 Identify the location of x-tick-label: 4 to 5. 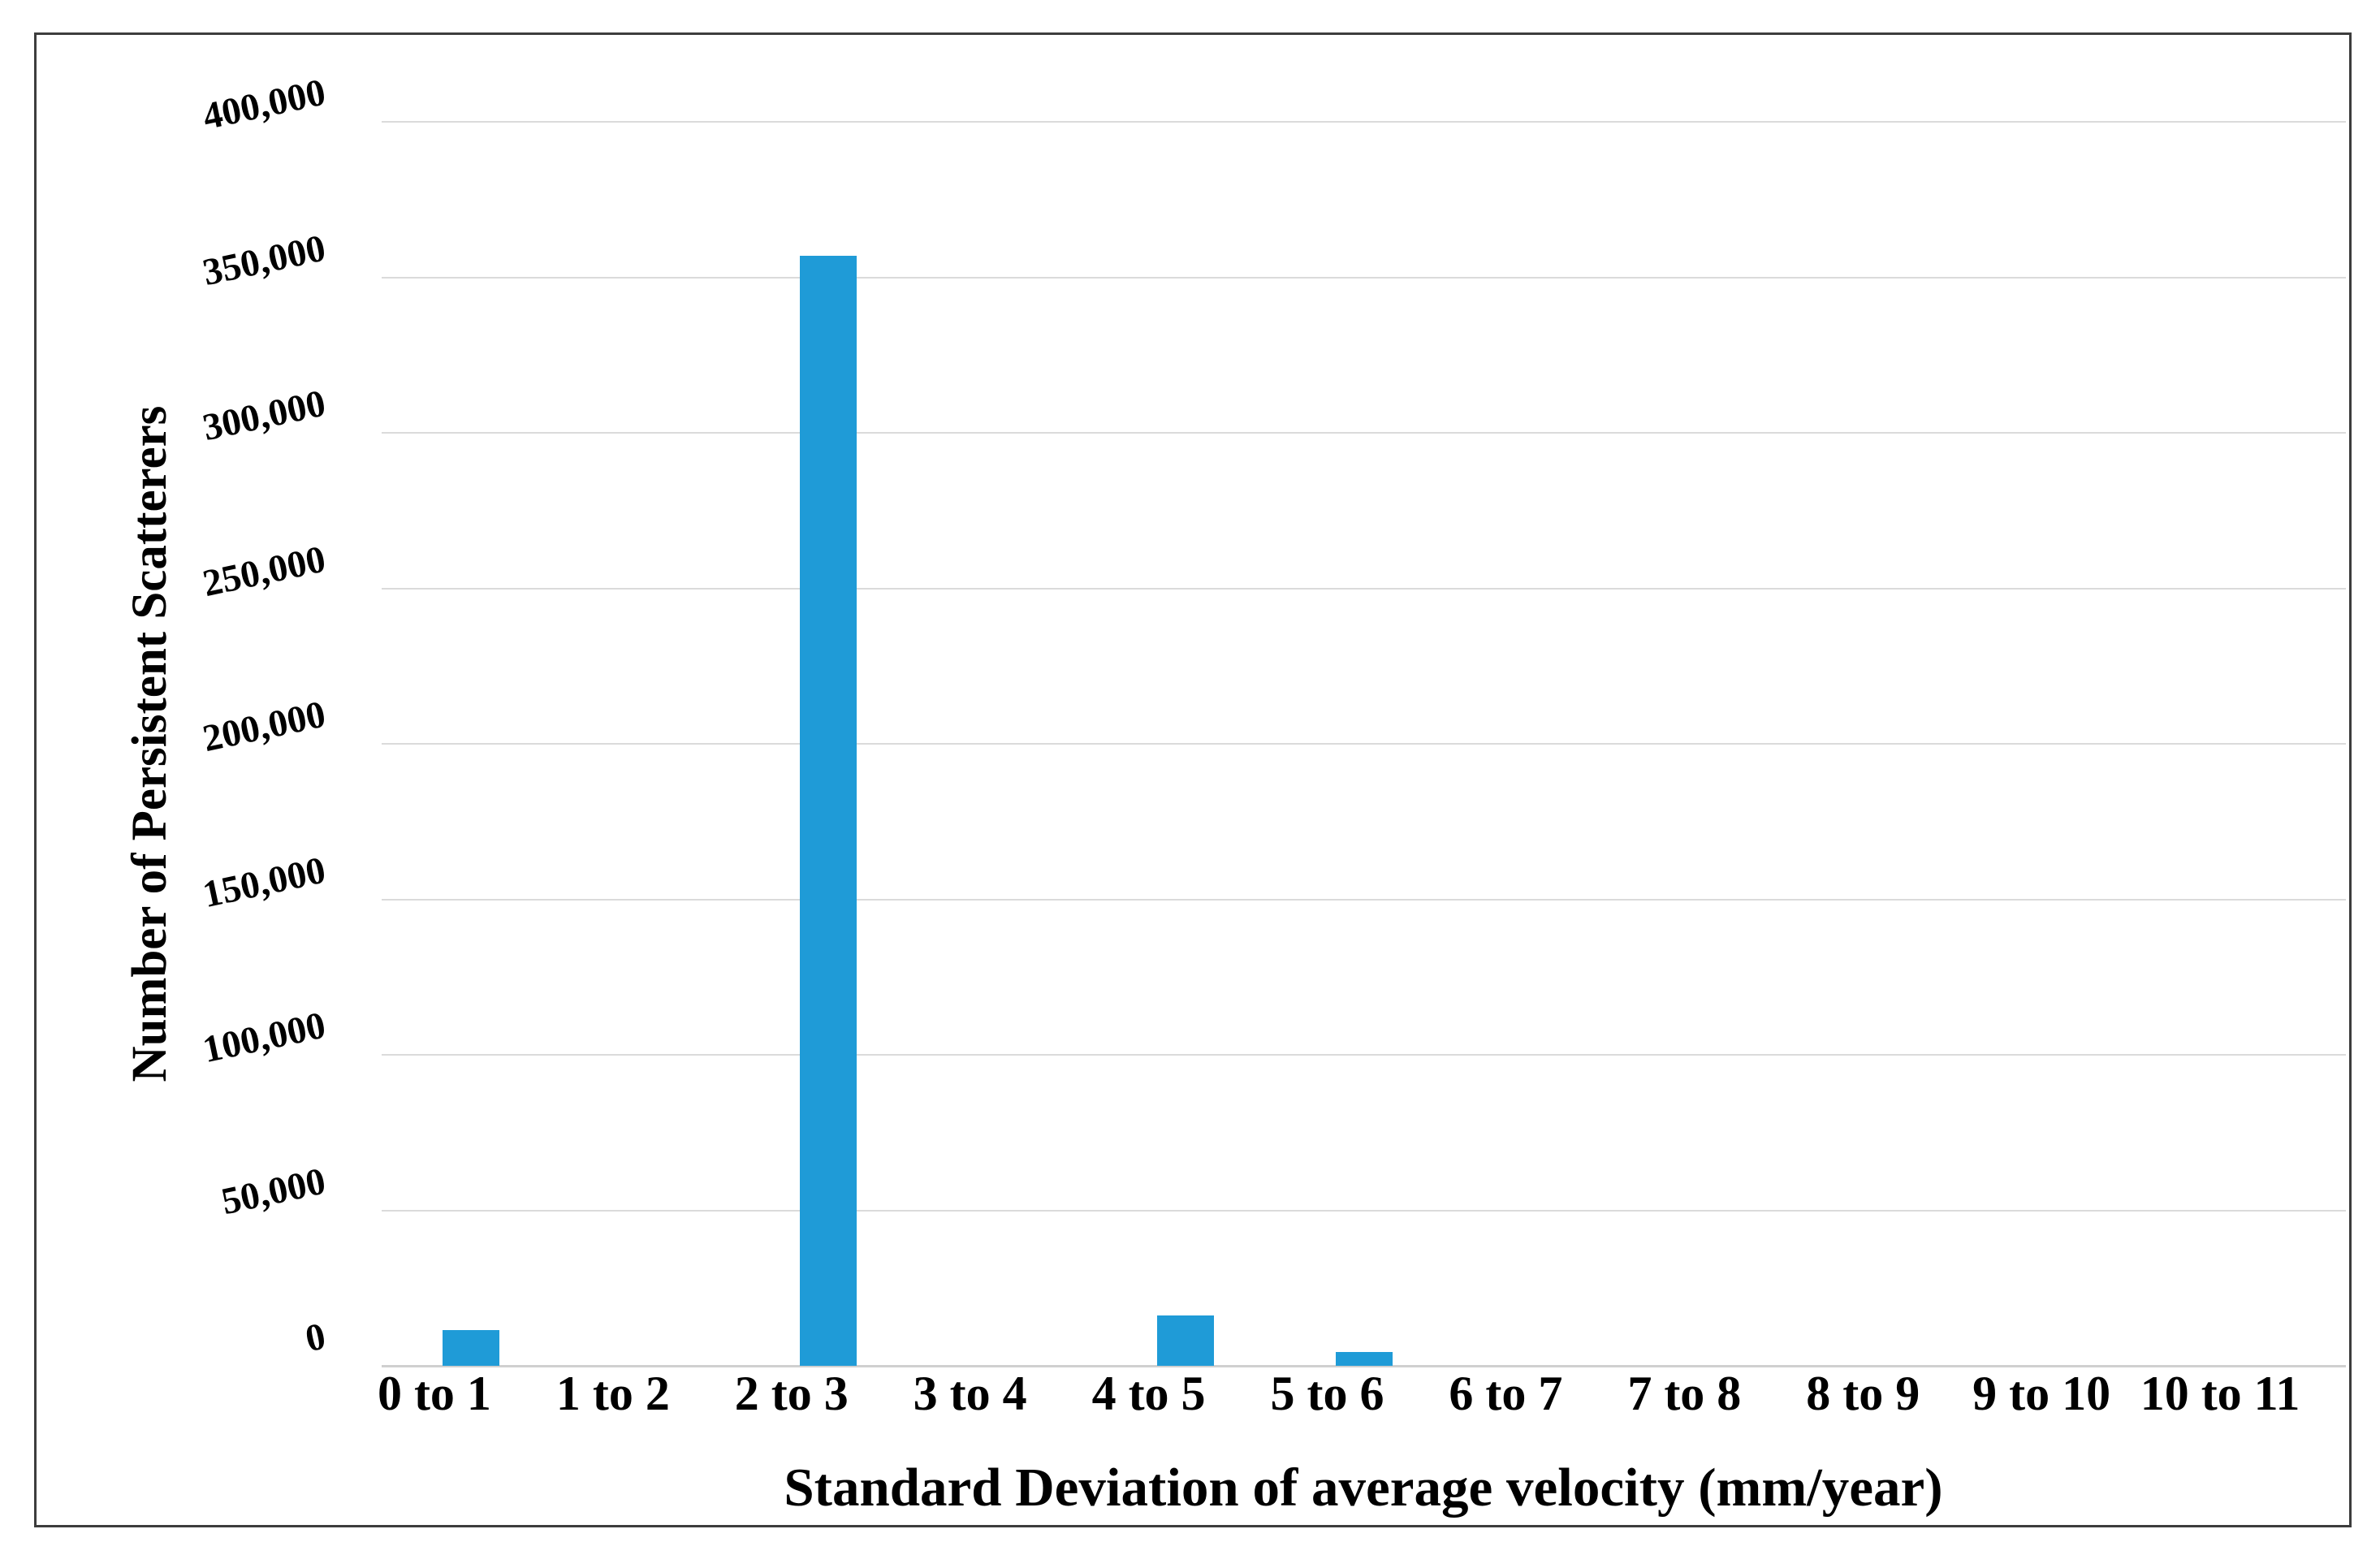
(1148, 1393).